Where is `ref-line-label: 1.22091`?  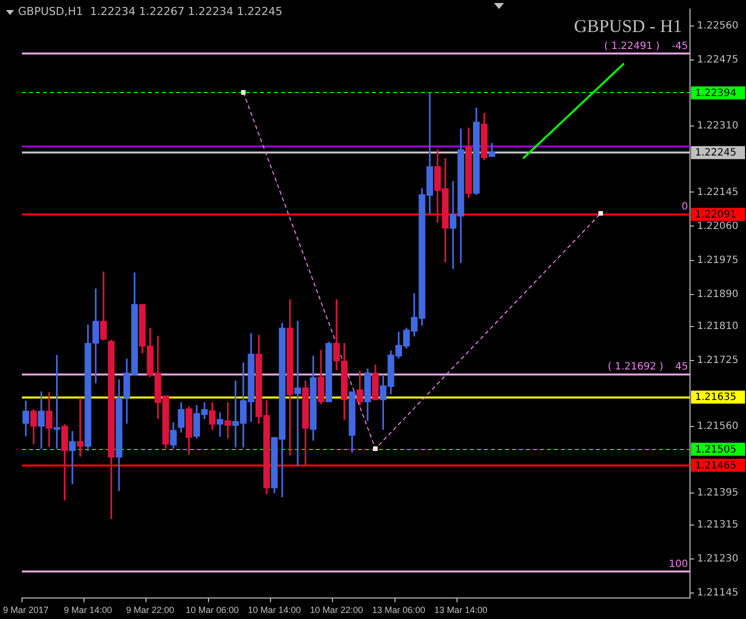 ref-line-label: 1.22091 is located at coordinates (715, 214).